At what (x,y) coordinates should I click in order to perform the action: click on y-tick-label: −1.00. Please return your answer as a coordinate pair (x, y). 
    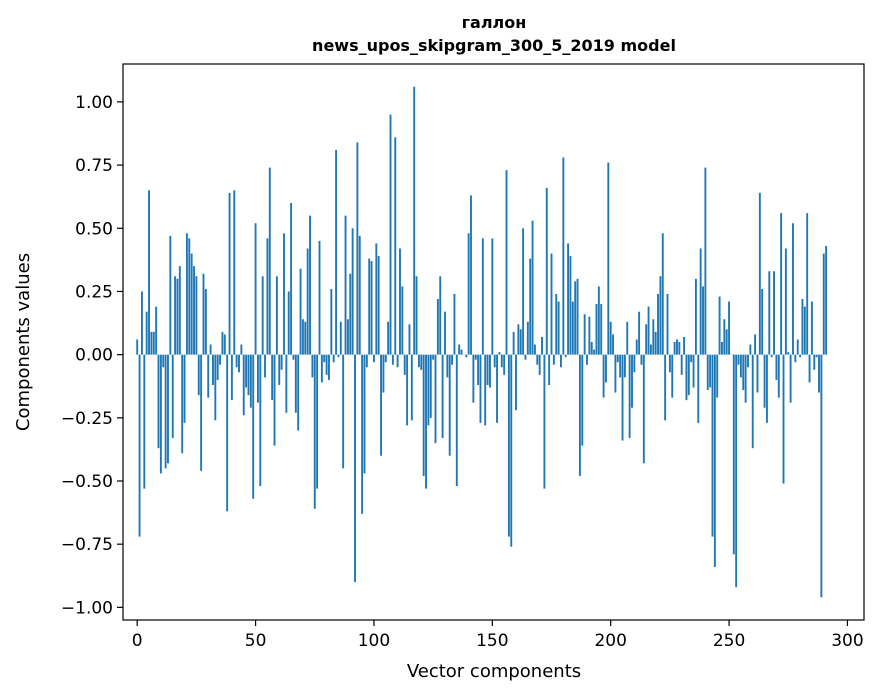
    Looking at the image, I should click on (87, 608).